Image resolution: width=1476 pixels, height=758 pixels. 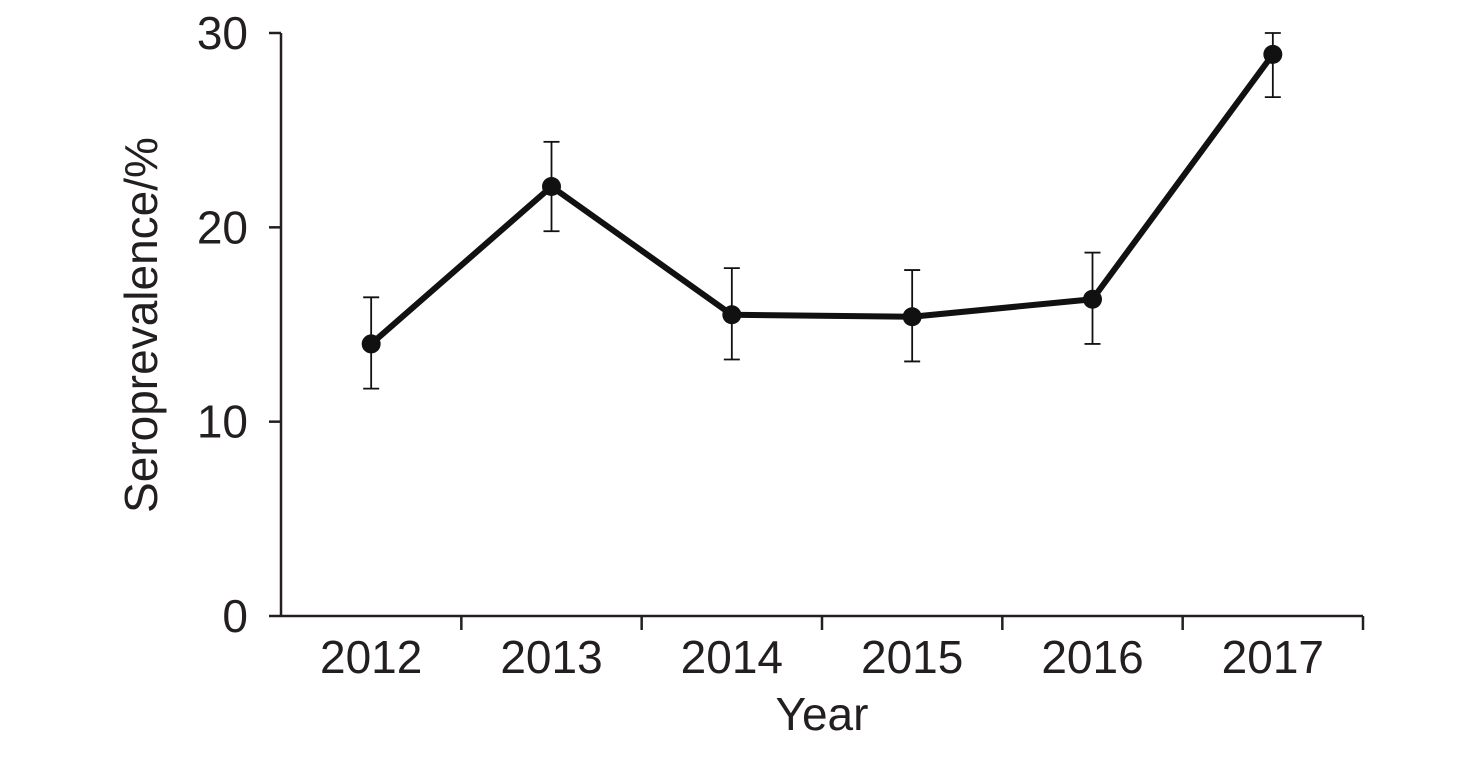 What do you see at coordinates (235, 616) in the screenshot?
I see `y-tick-label: 0` at bounding box center [235, 616].